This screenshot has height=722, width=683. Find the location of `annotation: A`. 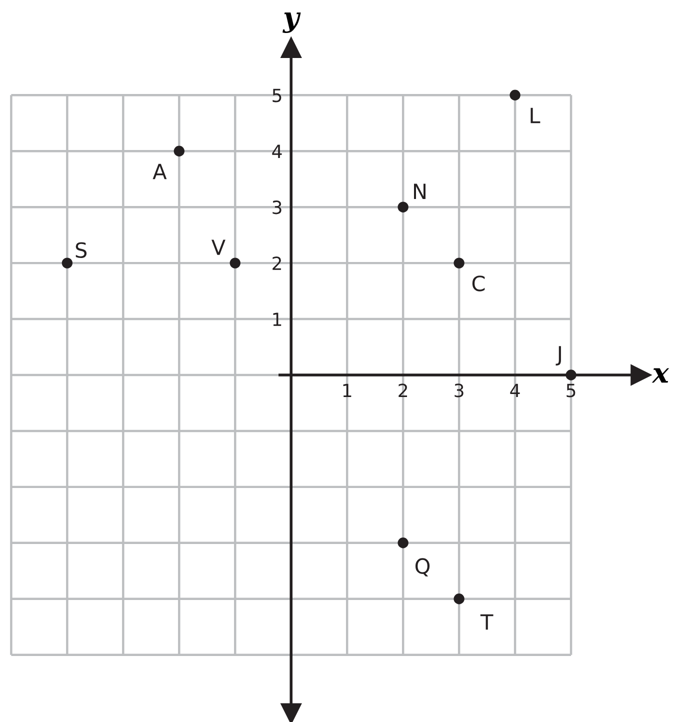

annotation: A is located at coordinates (159, 172).